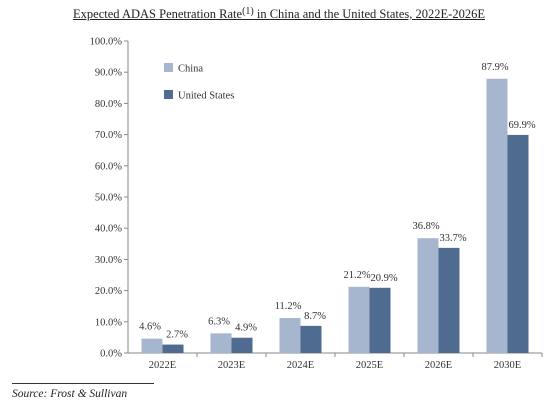  Describe the element at coordinates (219, 321) in the screenshot. I see `data-label: 6.3%` at that location.